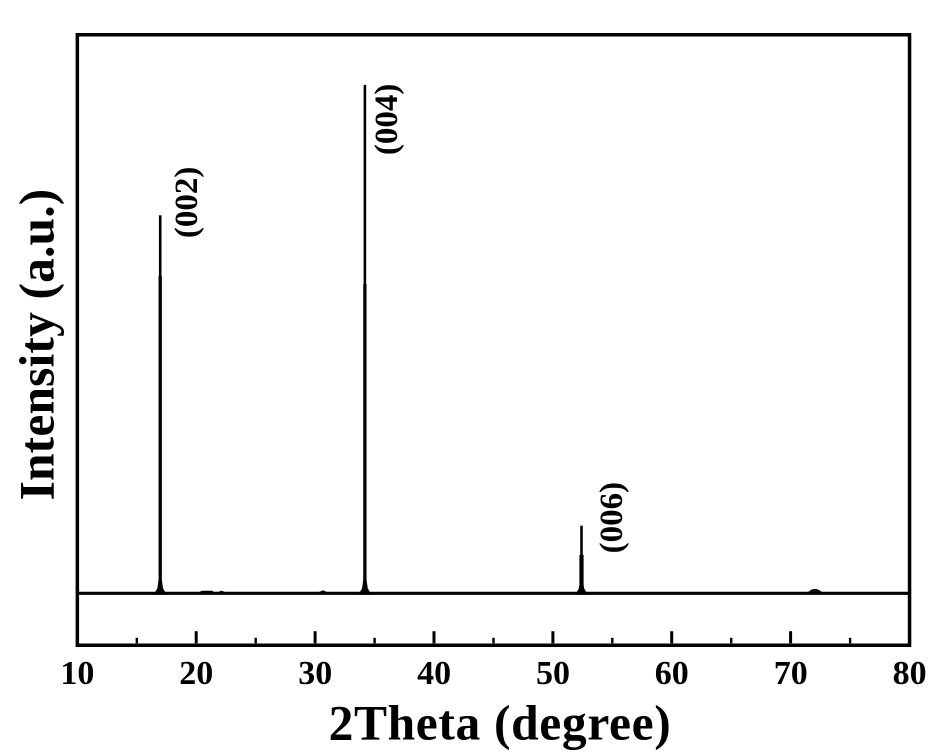 The width and height of the screenshot is (950, 754). I want to click on svg-text: 30, so click(315, 673).